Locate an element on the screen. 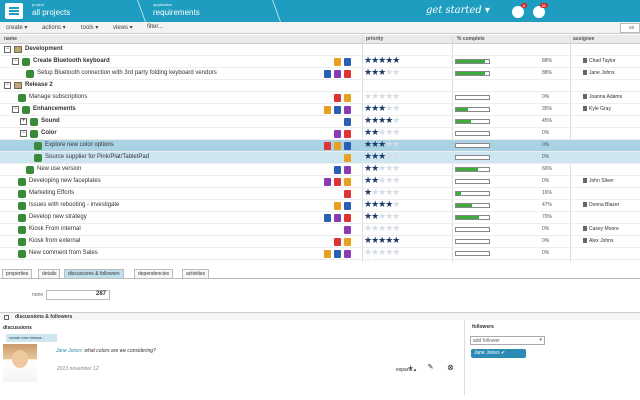 This screenshot has width=640, height=400. row-name: Marketing Efforts is located at coordinates (52, 193).